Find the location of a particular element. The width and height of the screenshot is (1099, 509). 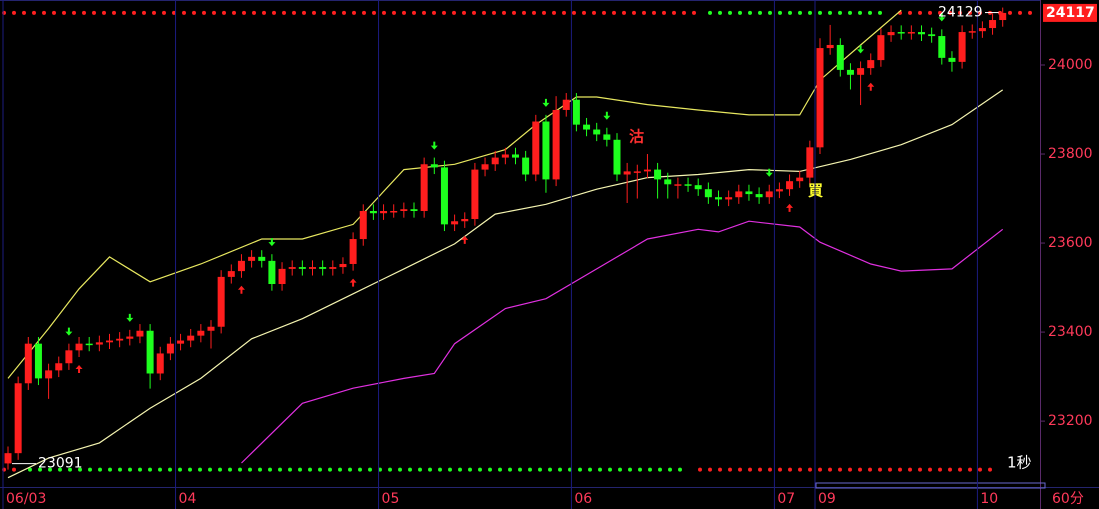

refresh-label: 1秒 is located at coordinates (1019, 463).